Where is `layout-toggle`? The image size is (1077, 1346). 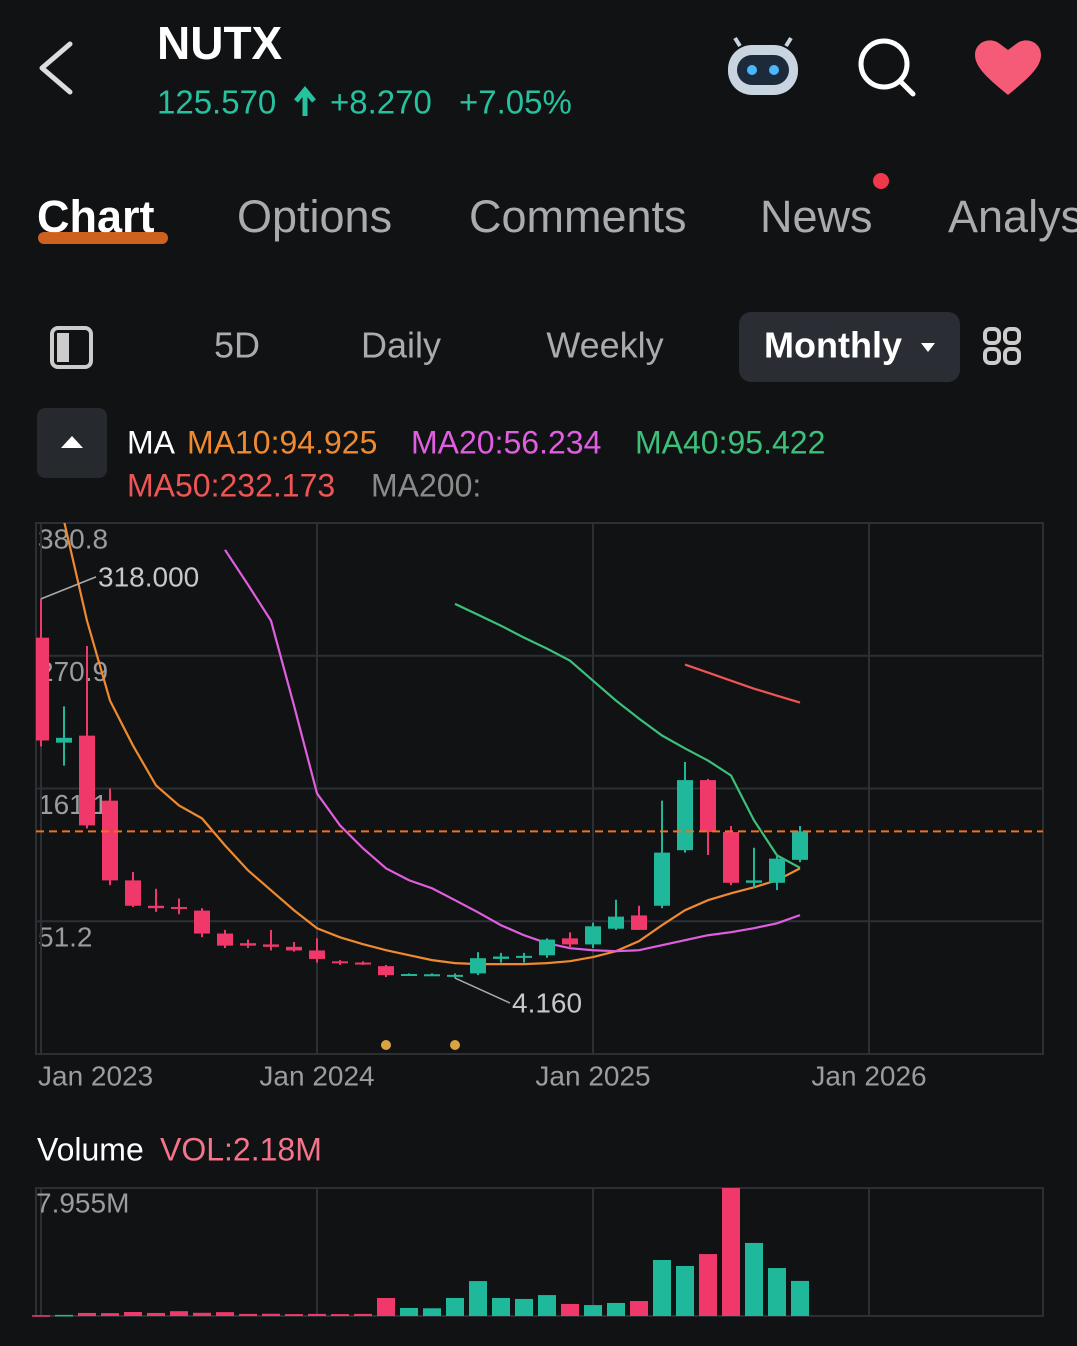 layout-toggle is located at coordinates (71, 347).